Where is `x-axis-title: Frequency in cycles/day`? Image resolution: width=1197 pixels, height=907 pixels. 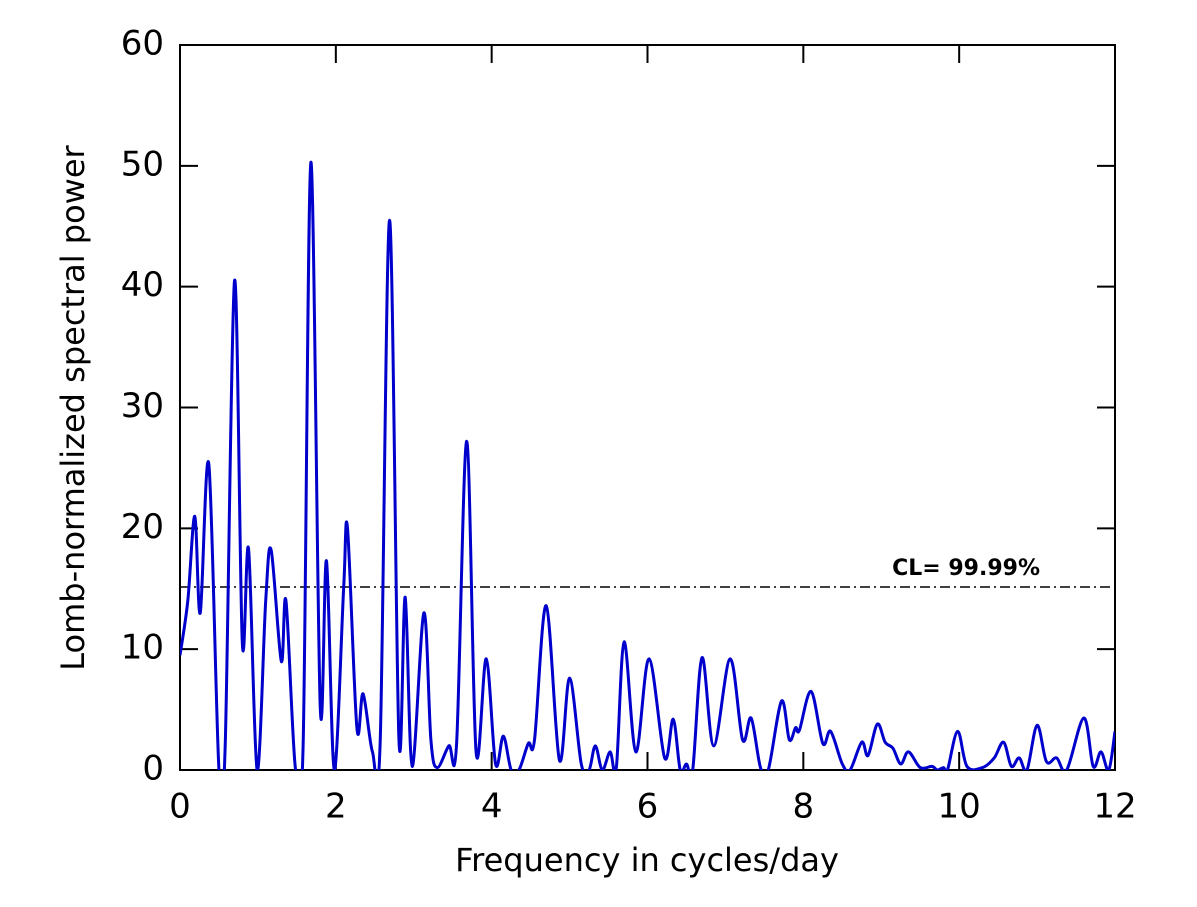 x-axis-title: Frequency in cycles/day is located at coordinates (647, 860).